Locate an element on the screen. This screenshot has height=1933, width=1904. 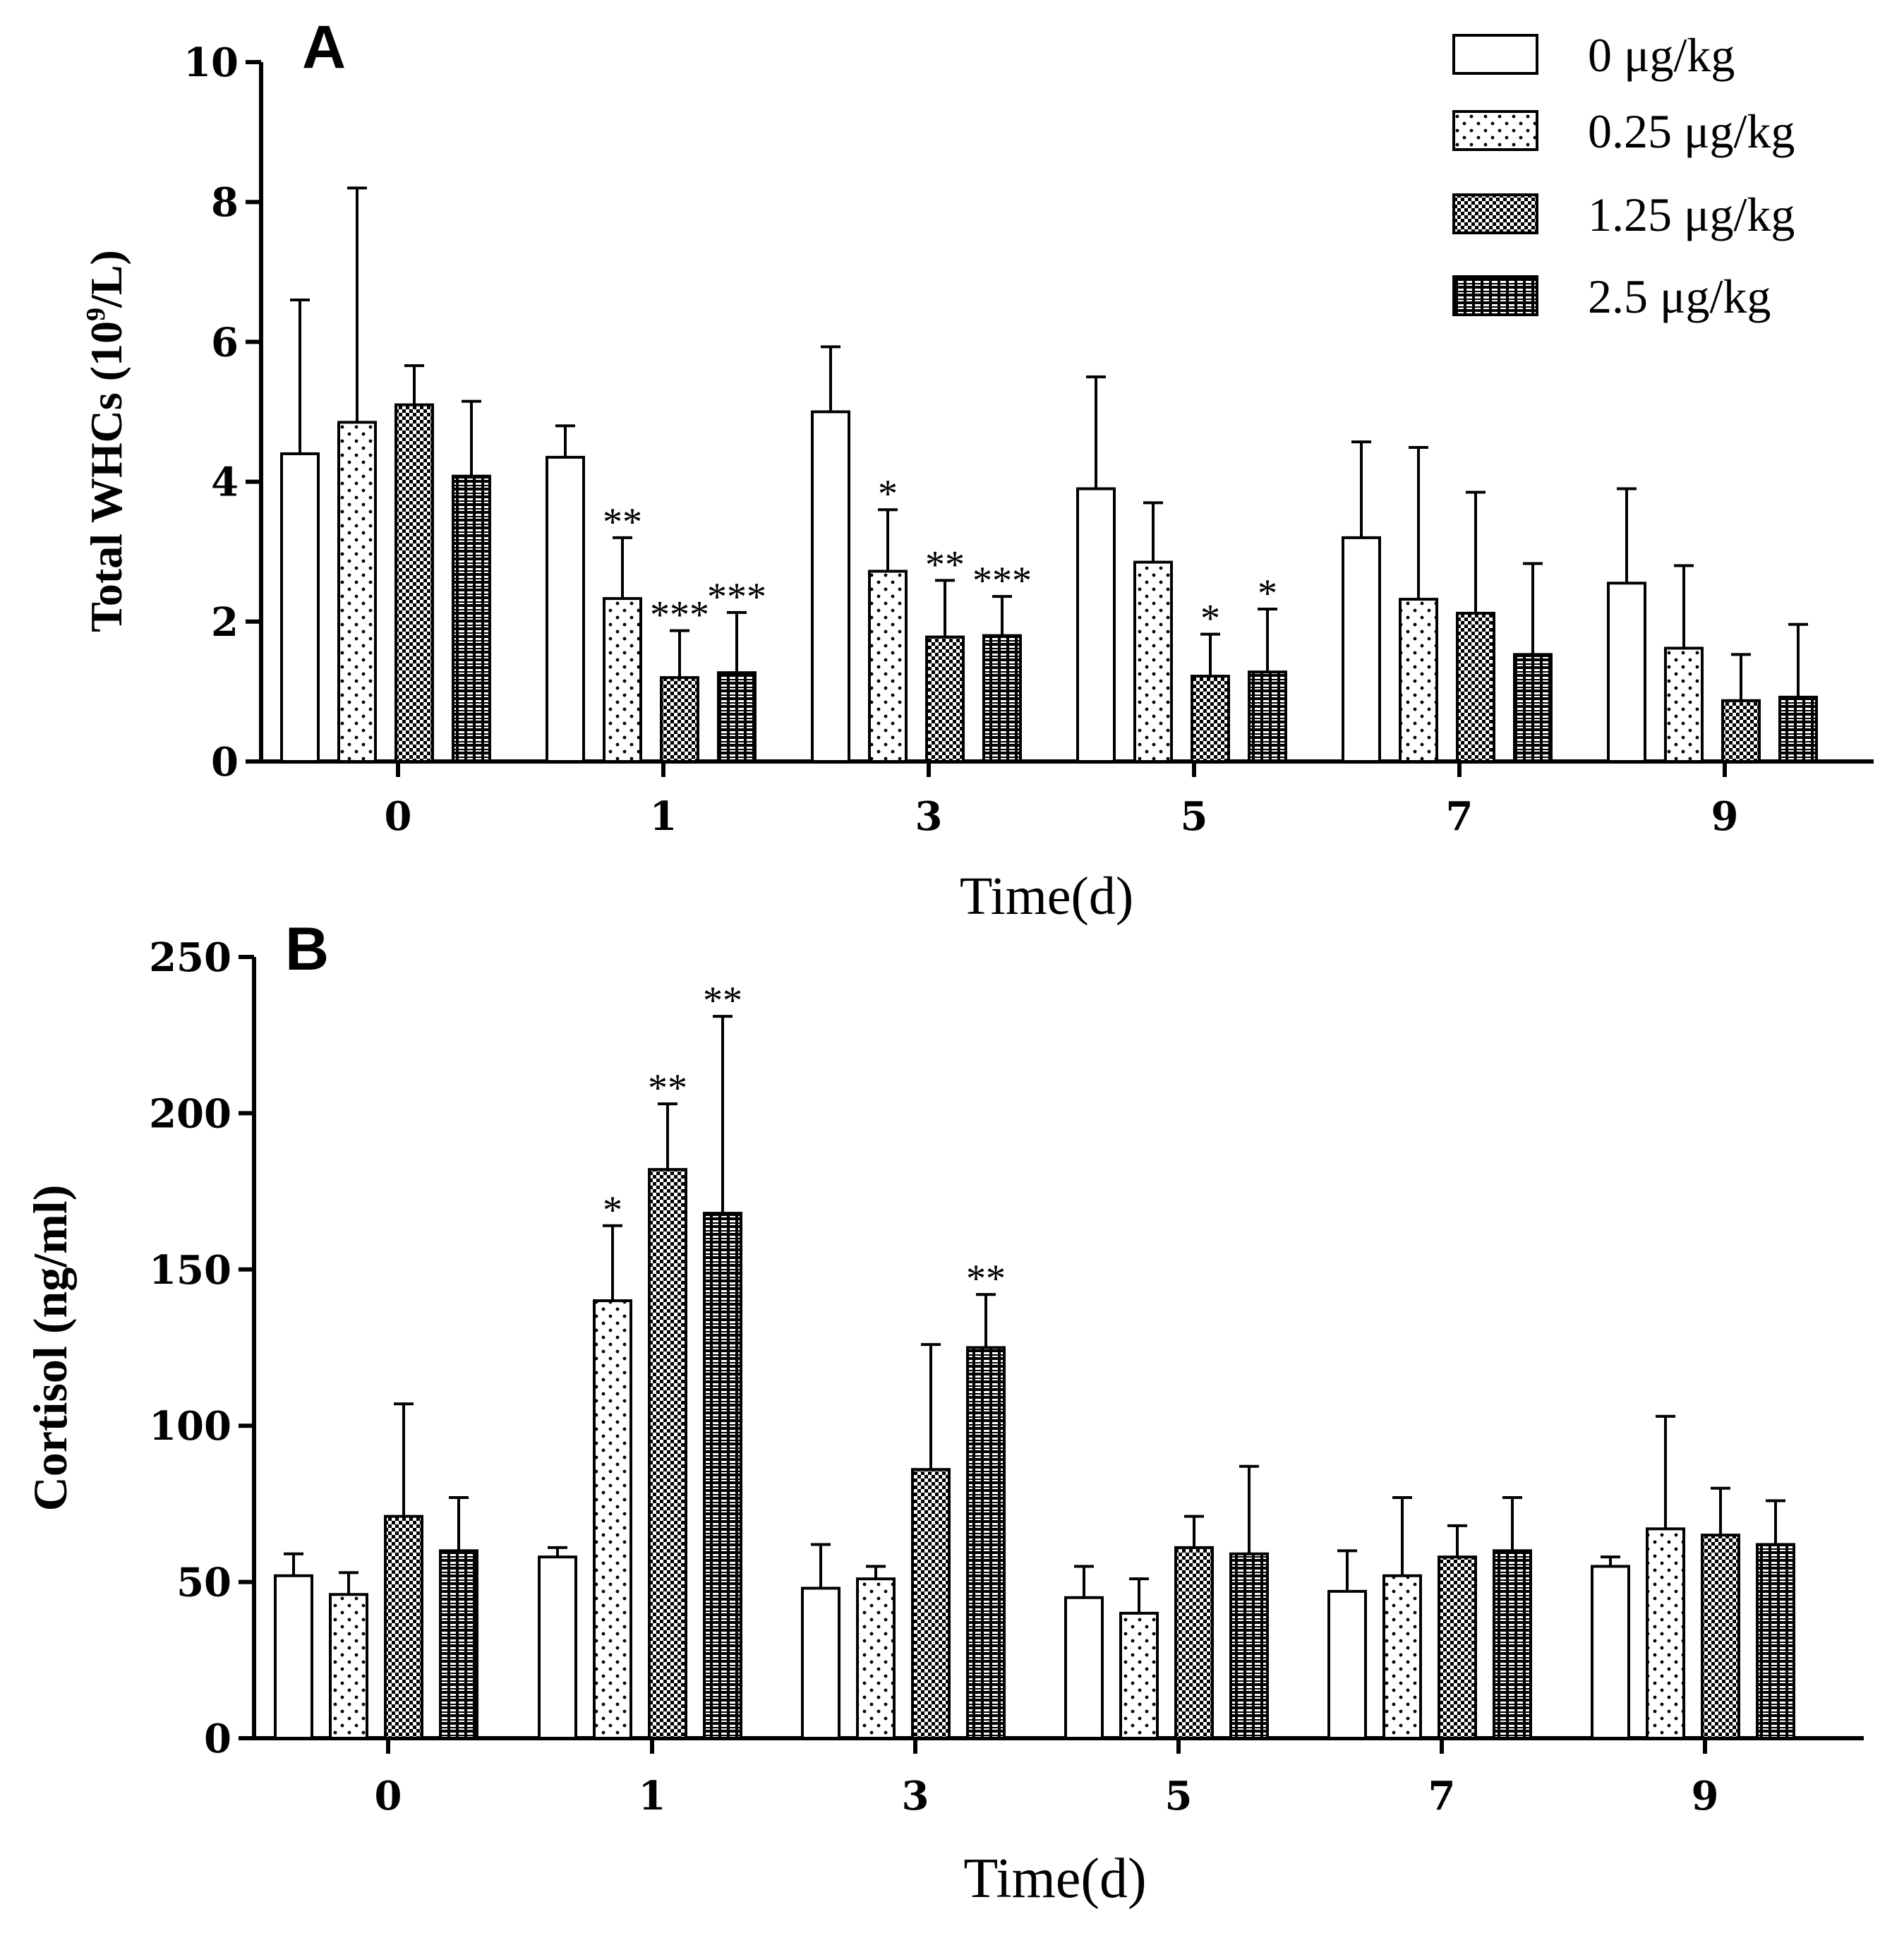
panel-b-x-tick-label: 3 is located at coordinates (915, 1796).